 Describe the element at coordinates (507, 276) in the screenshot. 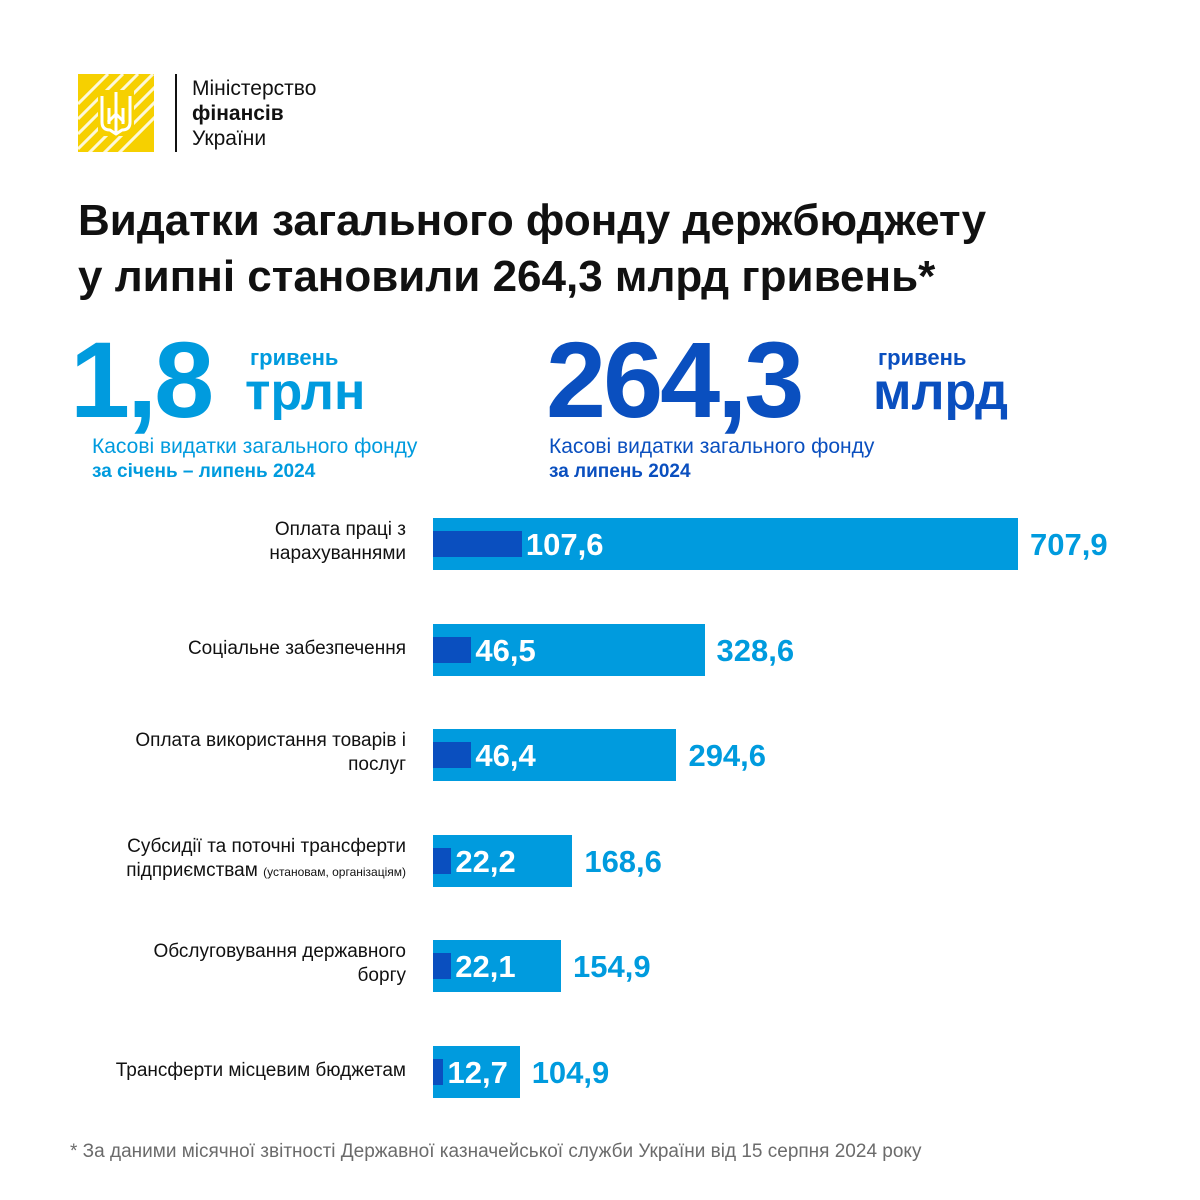

I see `title-line2: у липні становили 264,3 млрд гривень*` at that location.